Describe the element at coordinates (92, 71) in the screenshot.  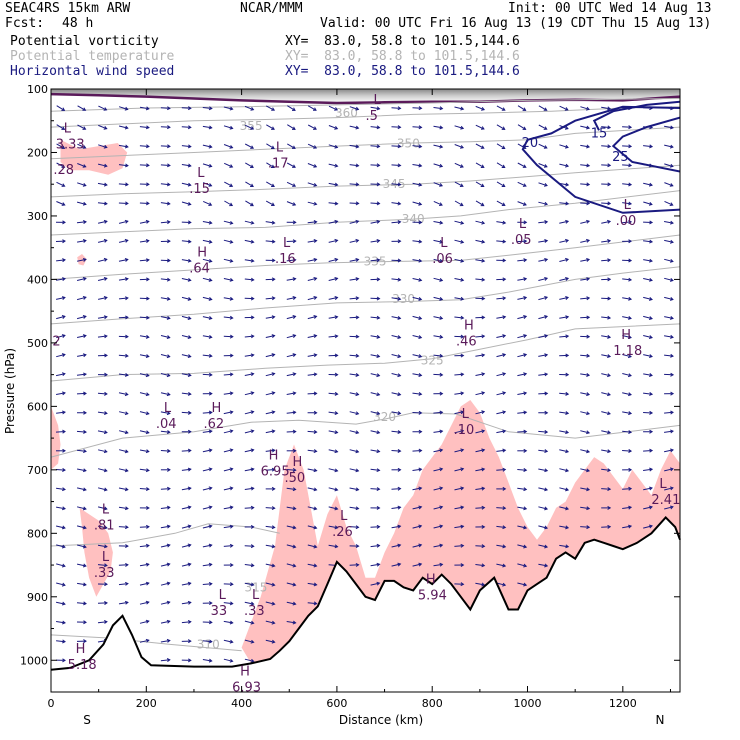
I see `field-name-wind: Horizontal wind speed` at that location.